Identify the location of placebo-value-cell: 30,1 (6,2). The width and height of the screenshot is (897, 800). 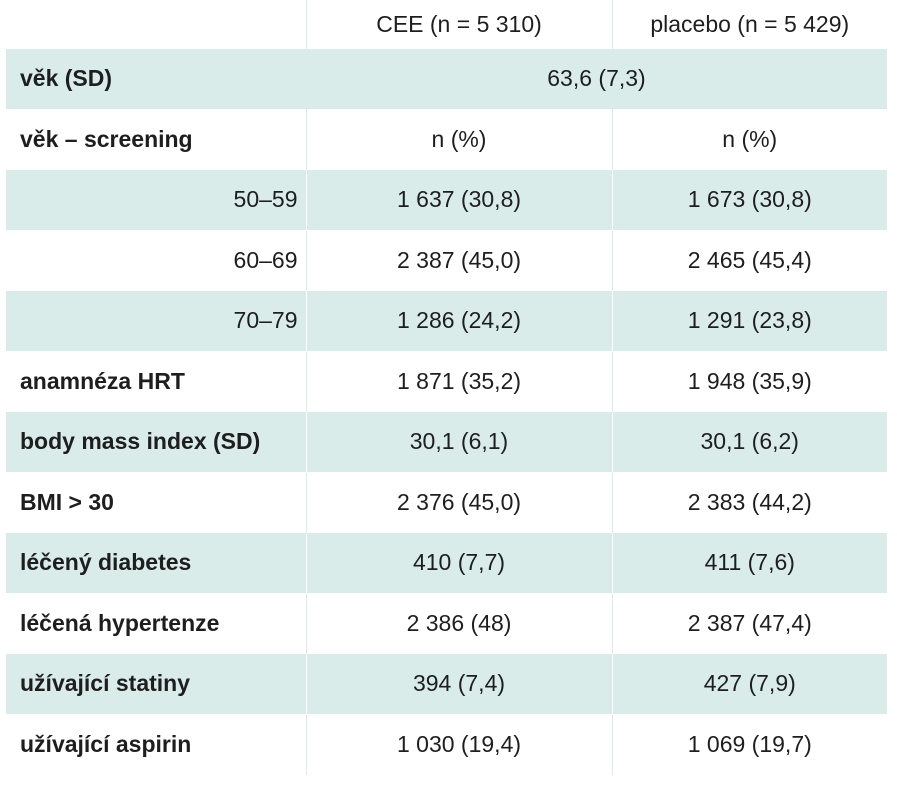
(749, 441).